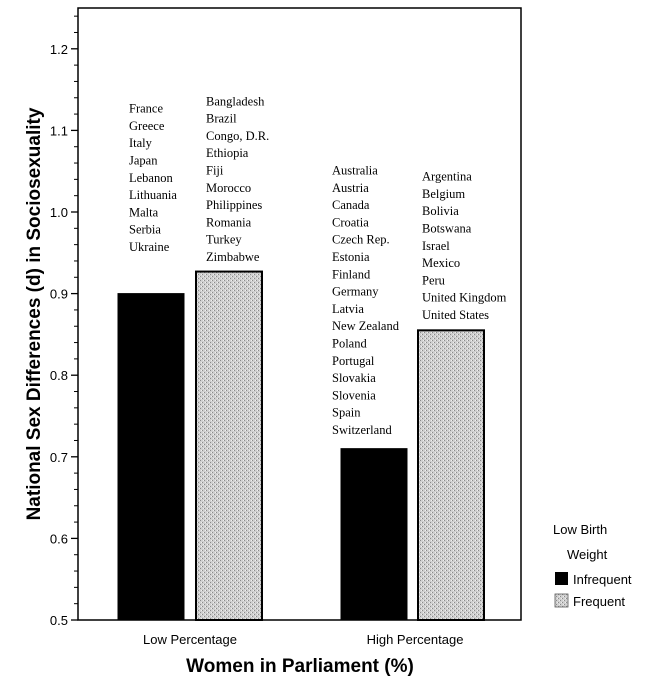  I want to click on y-tick-label: 0.5, so click(59, 620).